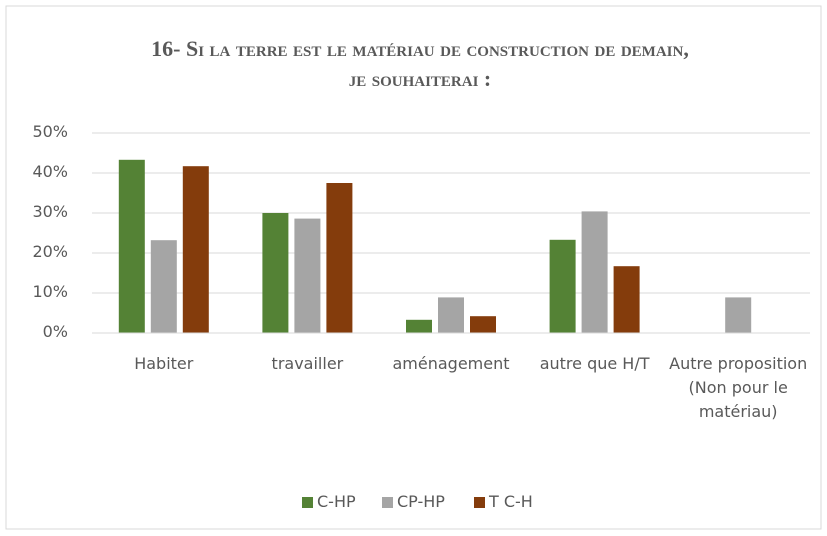  I want to click on y-tick-label: 0%, so click(55, 331).